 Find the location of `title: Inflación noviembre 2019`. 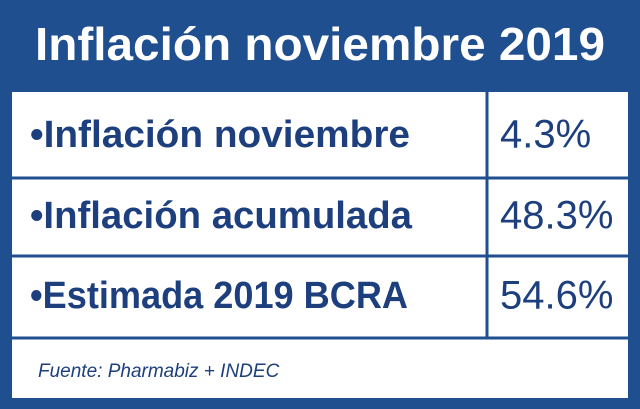

title: Inflación noviembre 2019 is located at coordinates (320, 44).